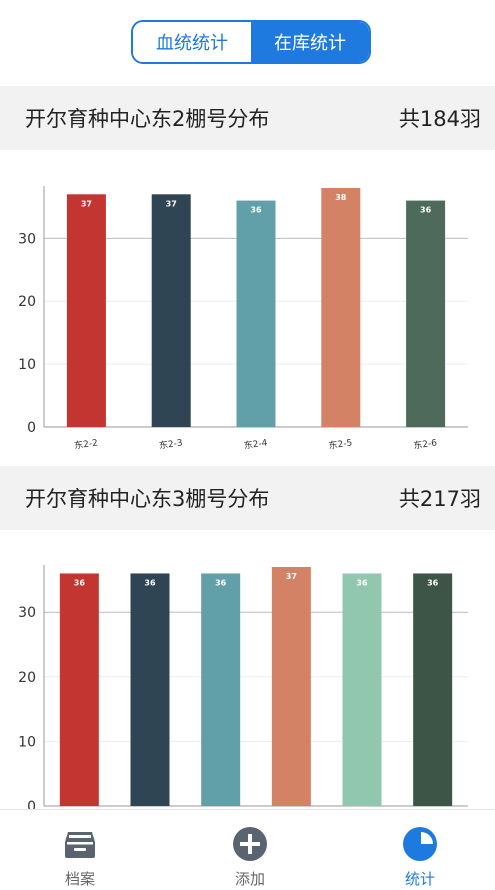  I want to click on bottom-tab-bar: 档案 添加 统计, so click(247, 849).